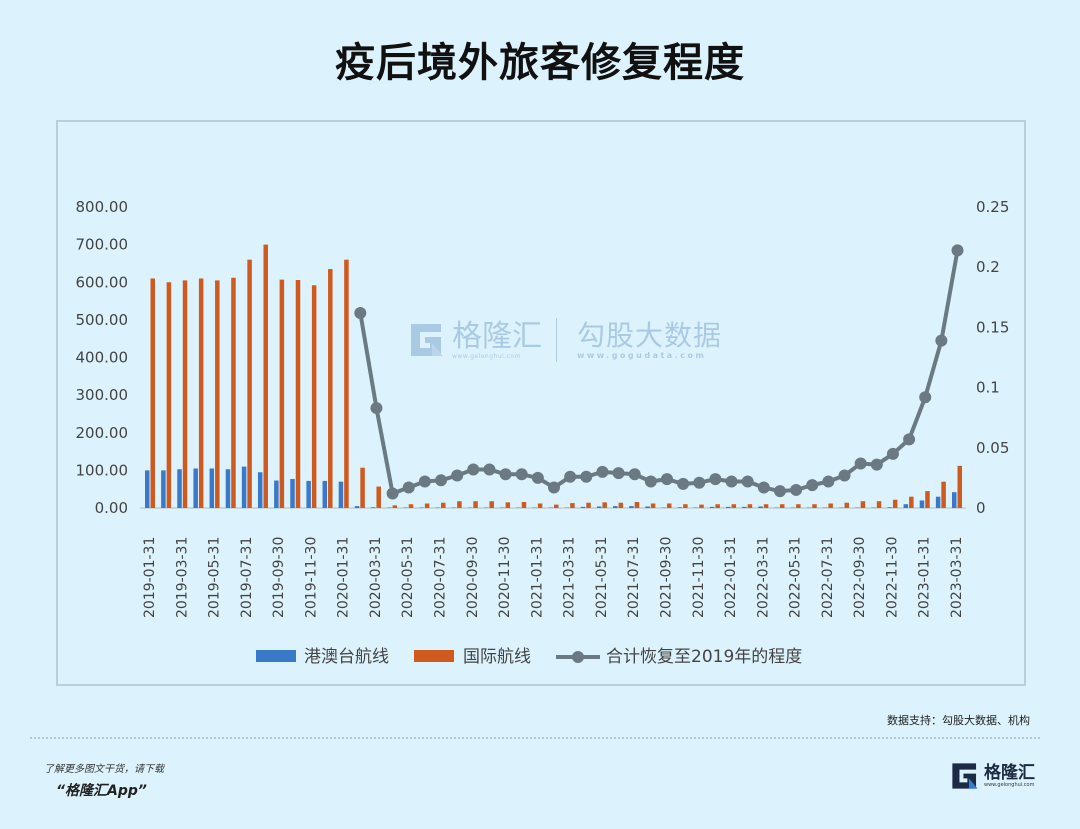  Describe the element at coordinates (540, 63) in the screenshot. I see `page-title: 疫后境外旅客修复程度` at that location.